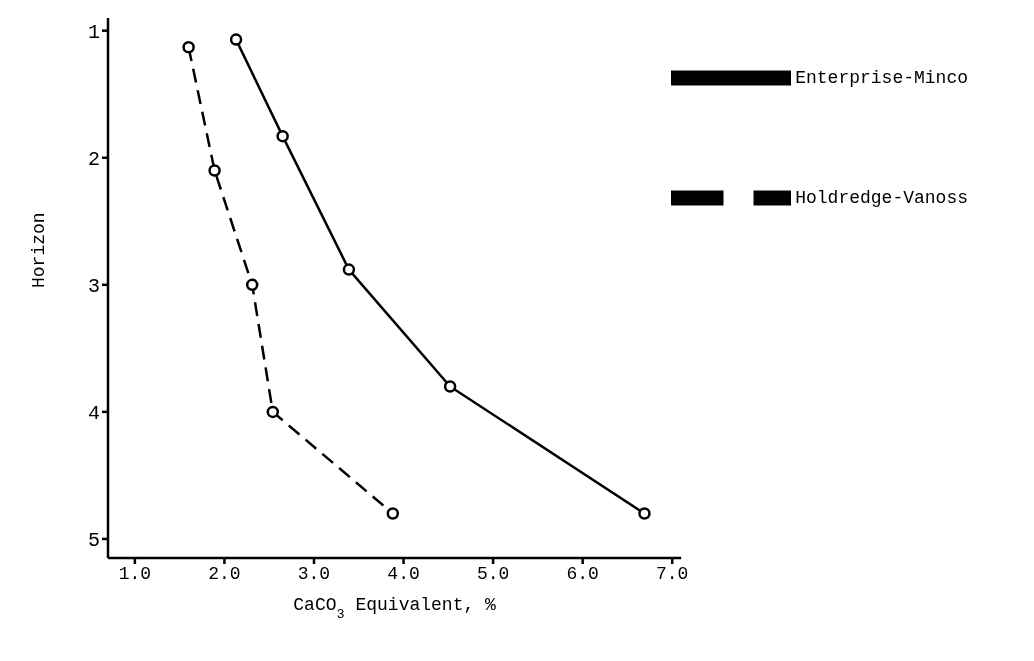 This screenshot has height=661, width=1034. Describe the element at coordinates (93, 32) in the screenshot. I see `y-tick-label: 1` at that location.